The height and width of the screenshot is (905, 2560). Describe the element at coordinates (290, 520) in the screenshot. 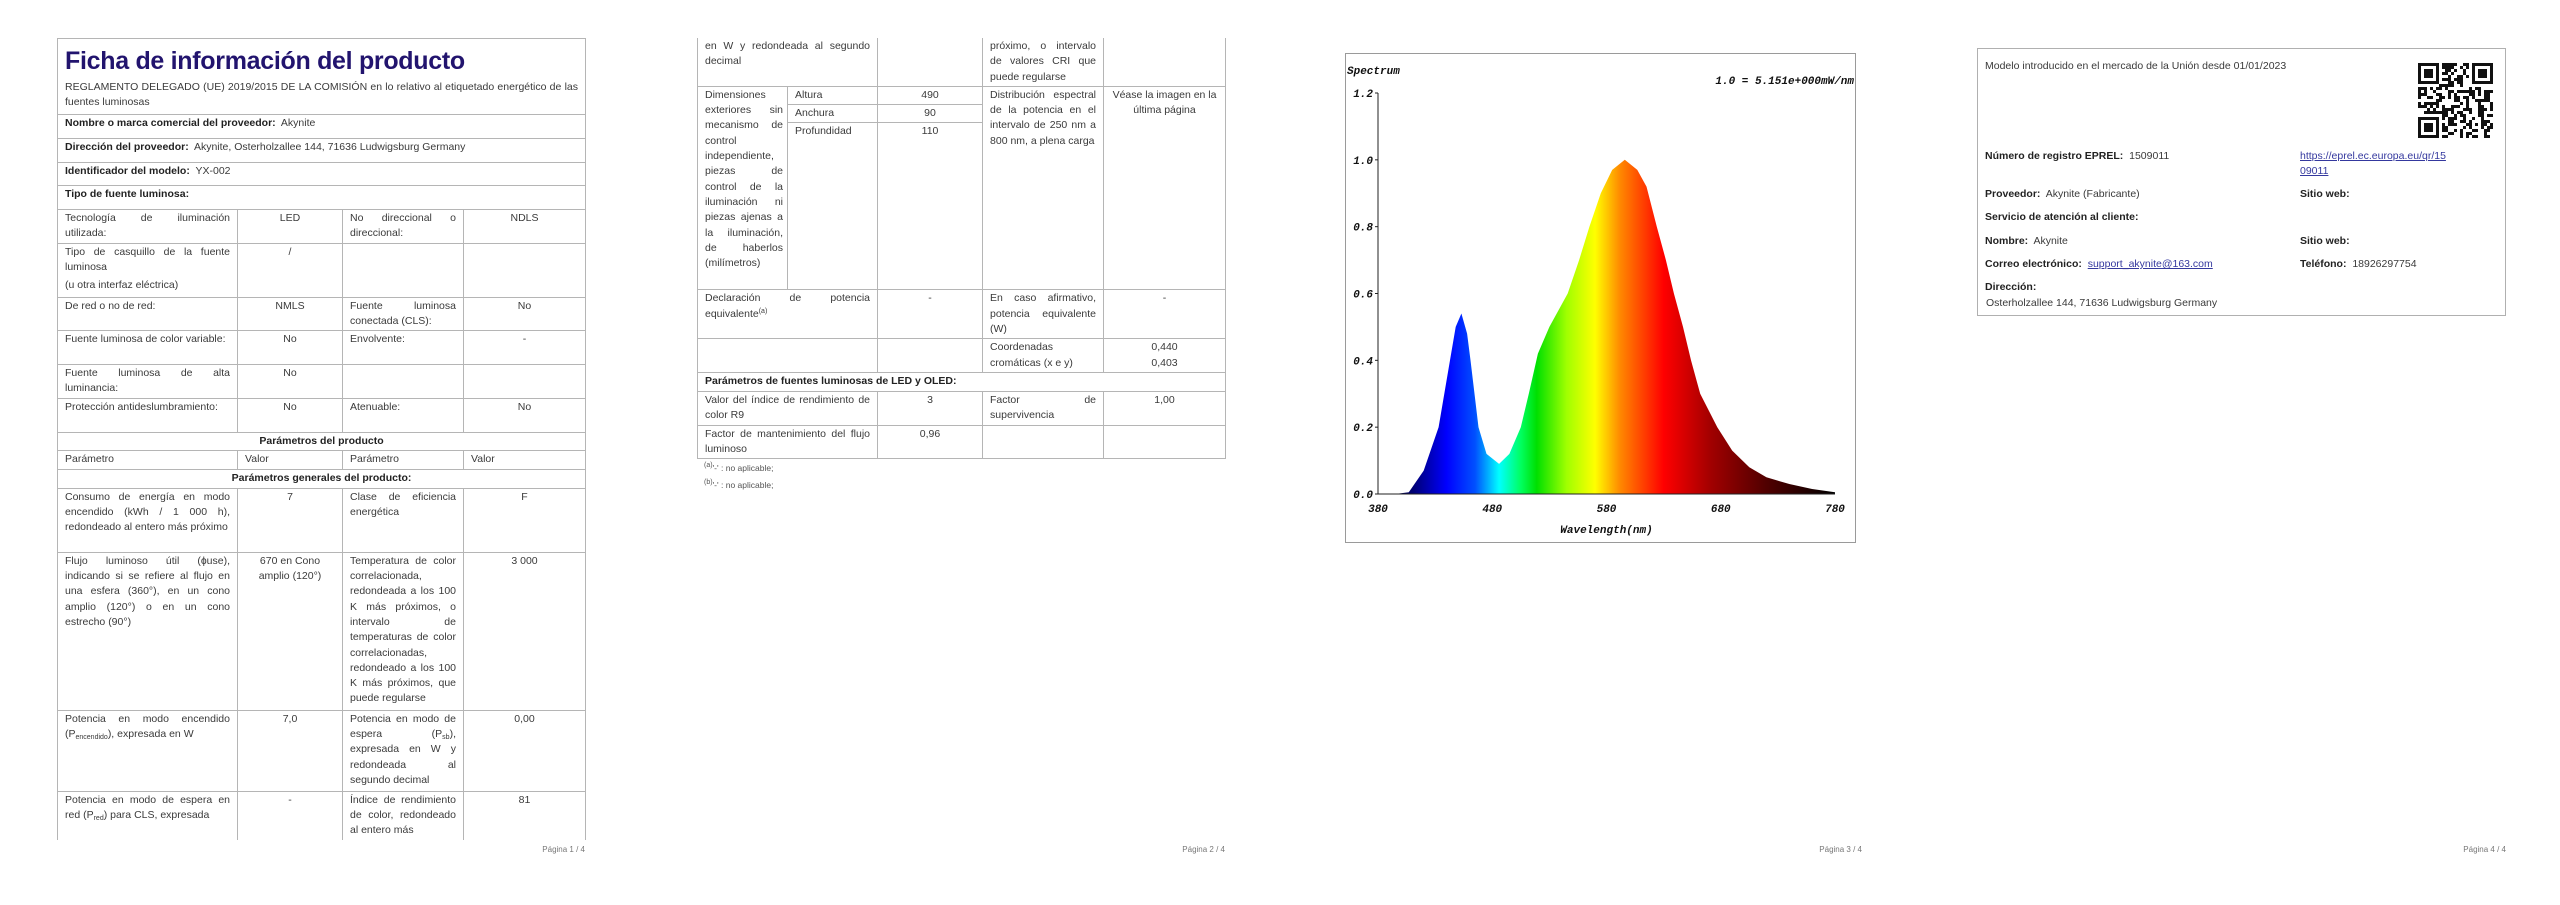

I see `cell-value: 7` at that location.